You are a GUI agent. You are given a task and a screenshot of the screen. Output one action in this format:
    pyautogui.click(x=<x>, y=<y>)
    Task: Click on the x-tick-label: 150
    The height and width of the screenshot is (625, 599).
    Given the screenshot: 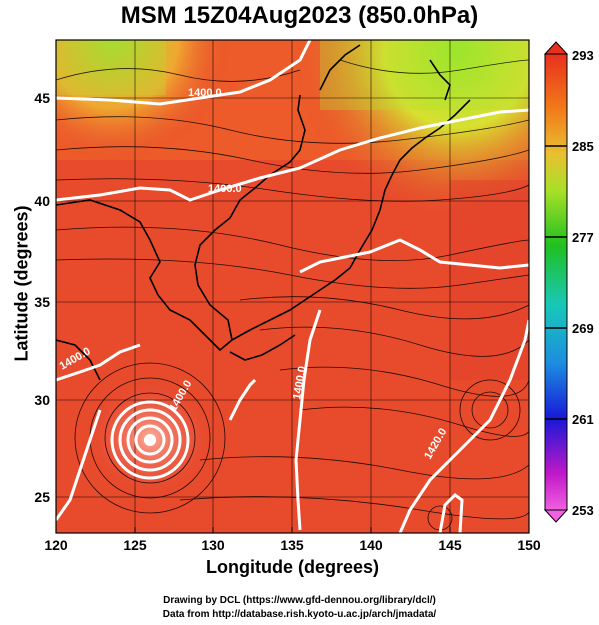 What is the action you would take?
    pyautogui.click(x=529, y=545)
    